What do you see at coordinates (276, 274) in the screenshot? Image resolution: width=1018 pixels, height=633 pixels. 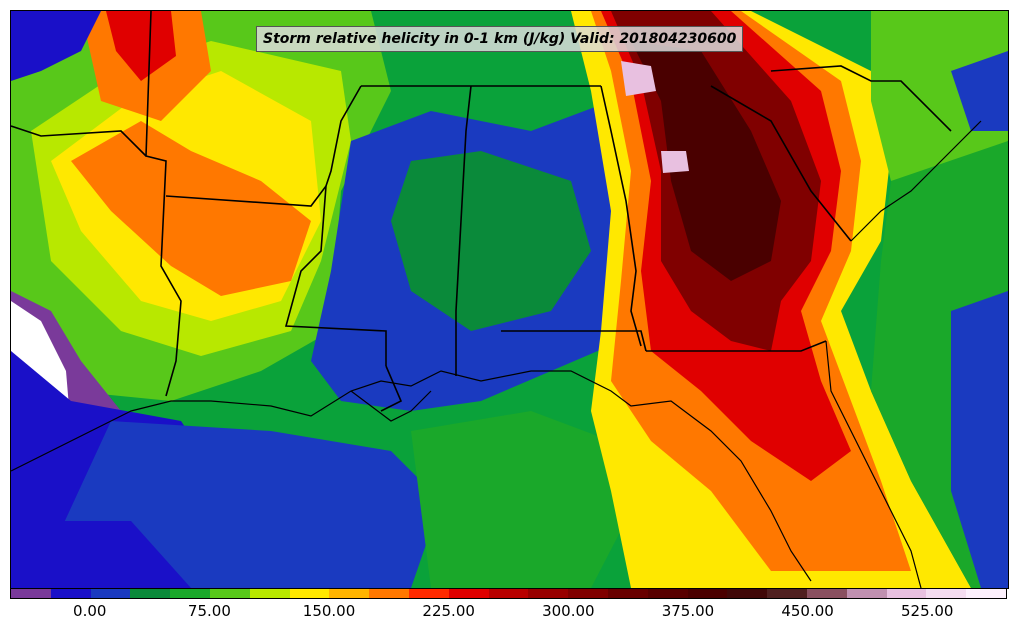 I see `border-arkansas` at bounding box center [276, 274].